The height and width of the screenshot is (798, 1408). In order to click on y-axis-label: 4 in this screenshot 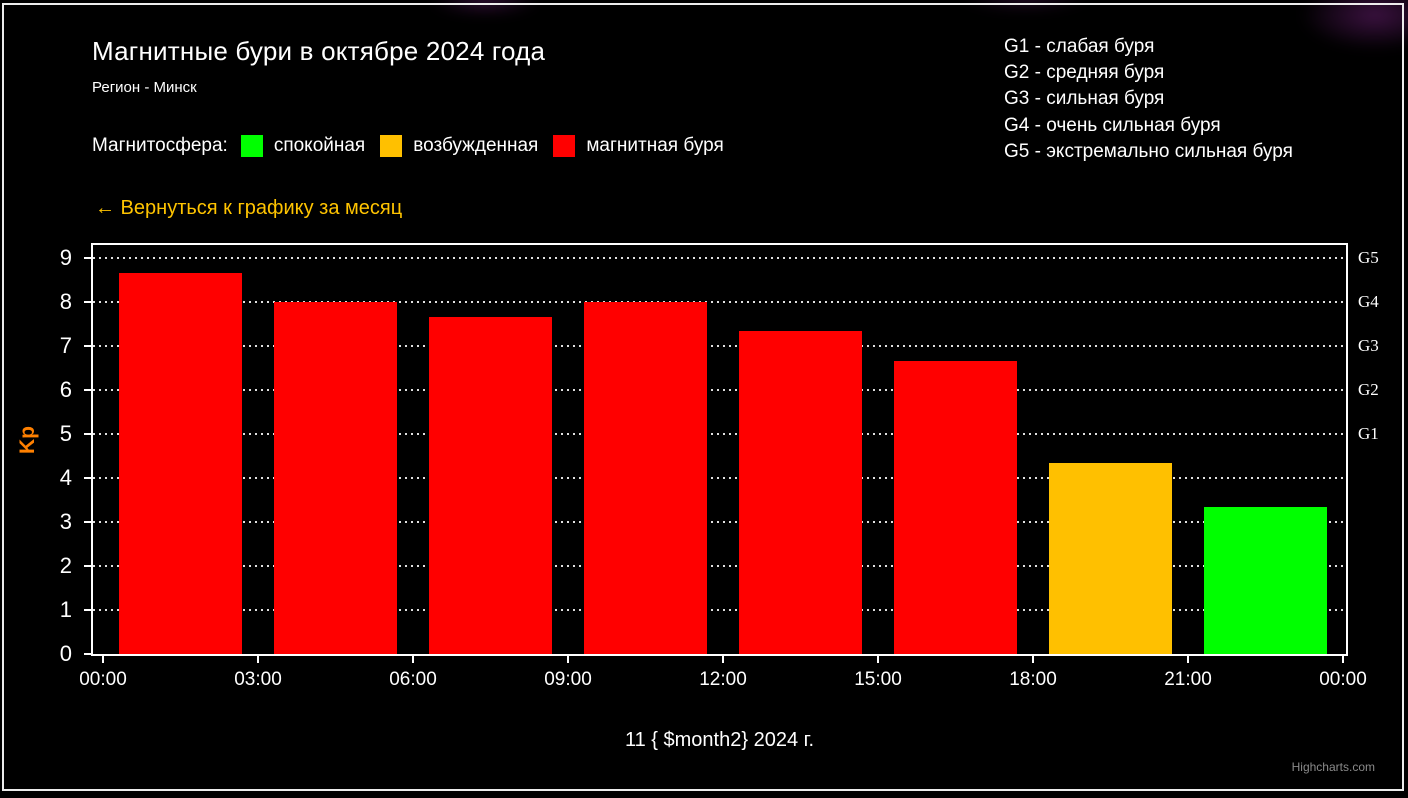, I will do `click(65, 477)`.